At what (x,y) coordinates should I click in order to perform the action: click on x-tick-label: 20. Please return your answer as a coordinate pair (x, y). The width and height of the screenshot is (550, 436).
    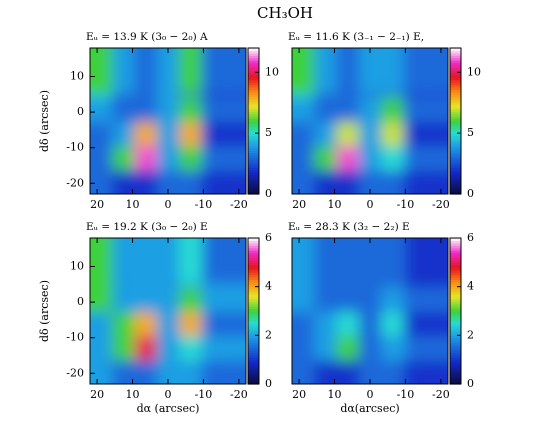
    Looking at the image, I should click on (299, 204).